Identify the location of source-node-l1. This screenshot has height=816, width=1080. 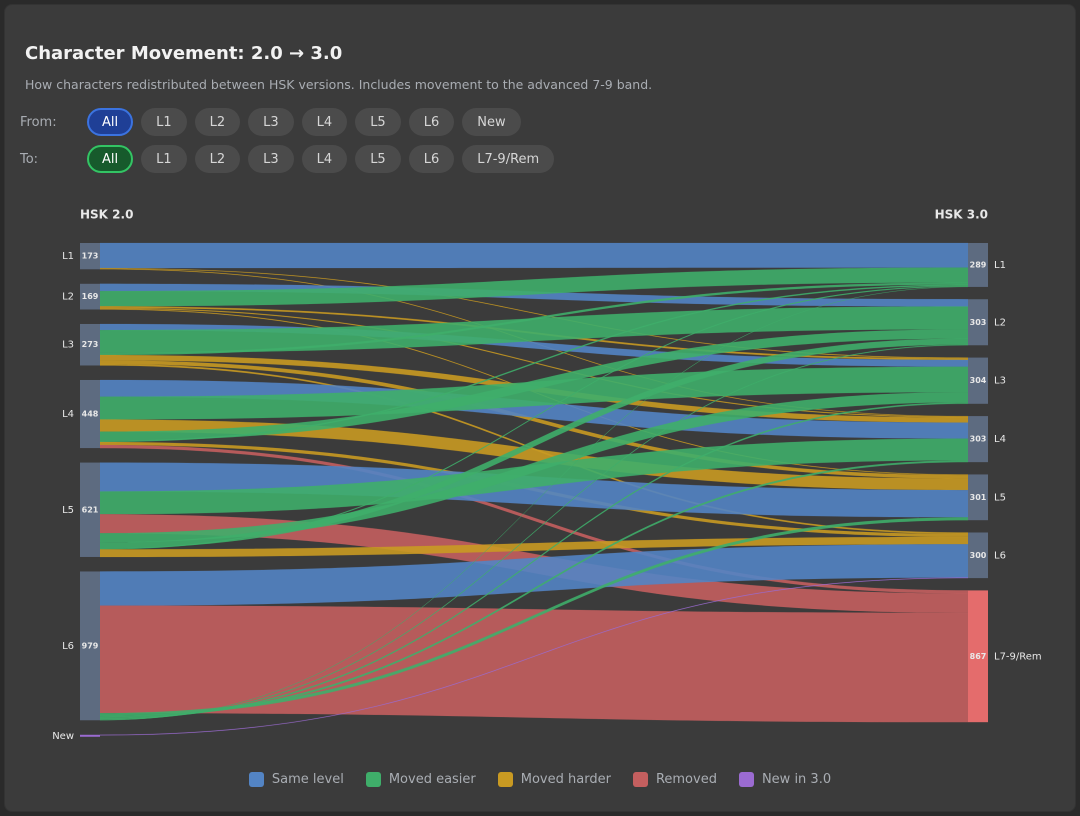
(90, 256).